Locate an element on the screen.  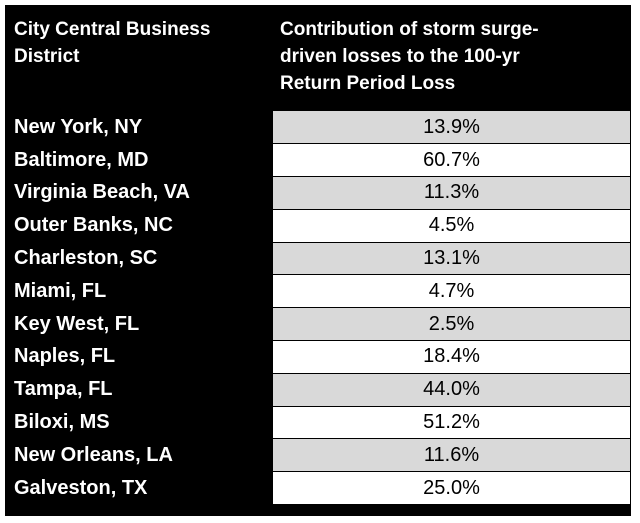
city-cell: Naples, FL is located at coordinates (65, 356).